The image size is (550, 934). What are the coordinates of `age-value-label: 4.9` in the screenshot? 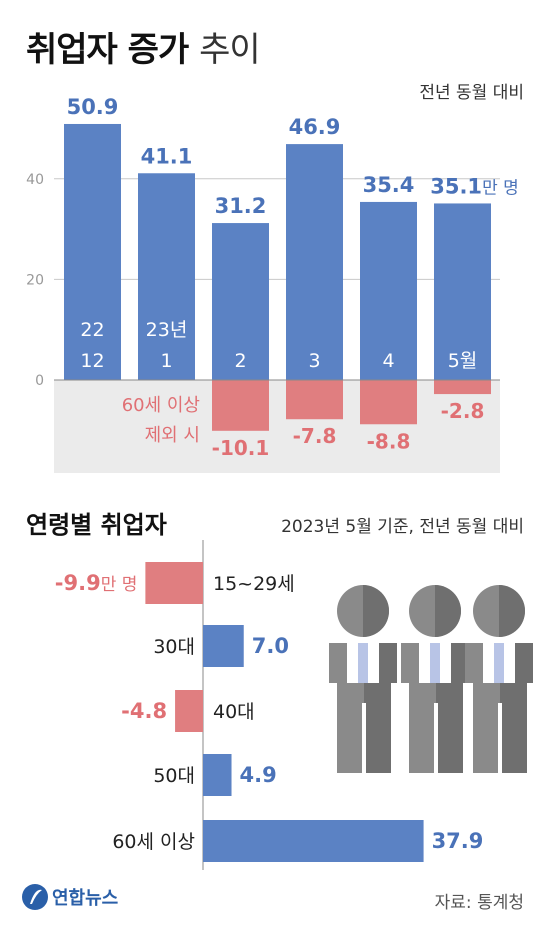 It's located at (258, 775).